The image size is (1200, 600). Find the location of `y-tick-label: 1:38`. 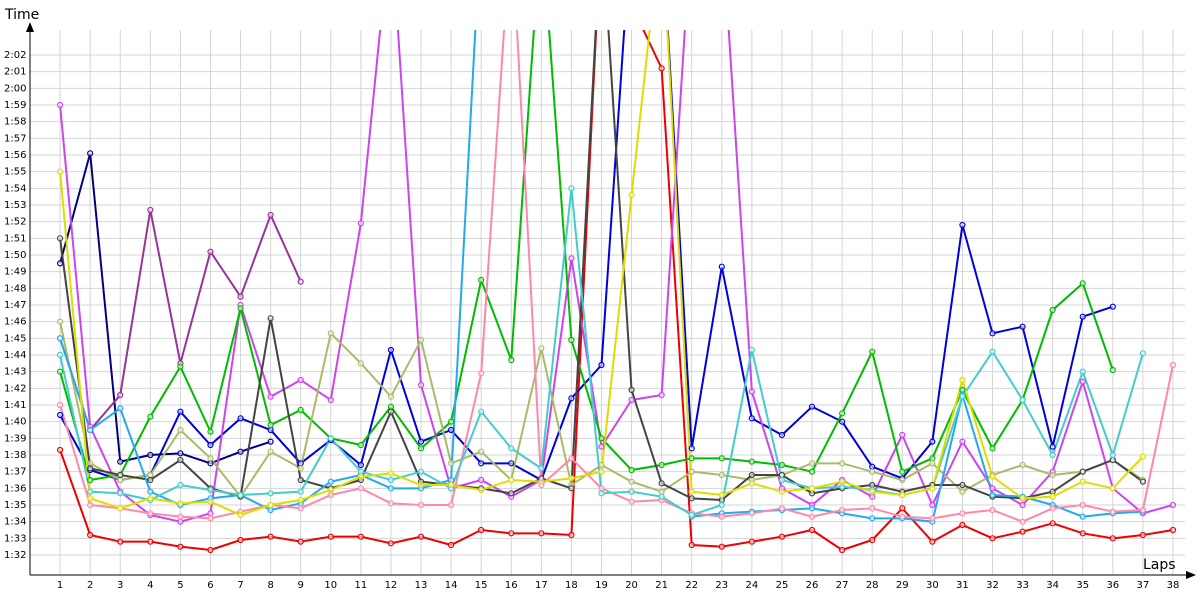

y-tick-label: 1:38 is located at coordinates (15, 455).